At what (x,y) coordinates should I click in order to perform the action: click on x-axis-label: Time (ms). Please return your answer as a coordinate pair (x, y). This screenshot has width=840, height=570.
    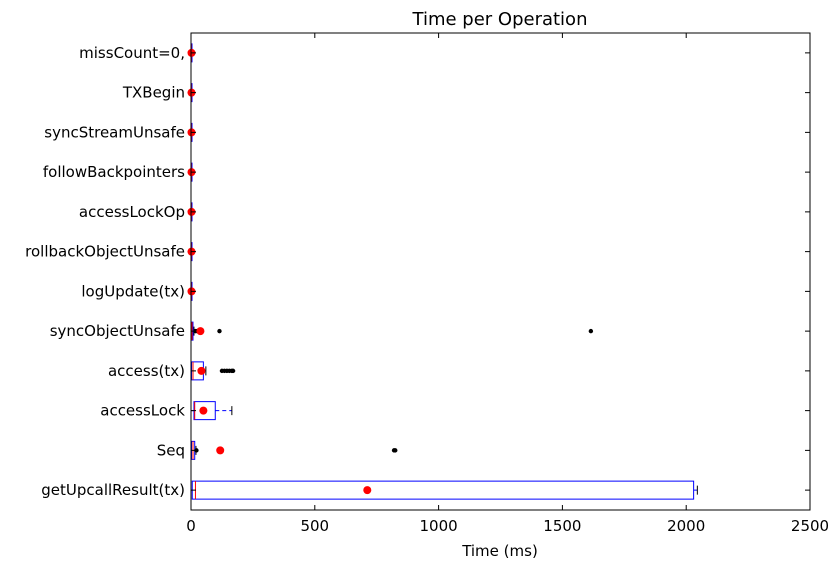
    Looking at the image, I should click on (499, 551).